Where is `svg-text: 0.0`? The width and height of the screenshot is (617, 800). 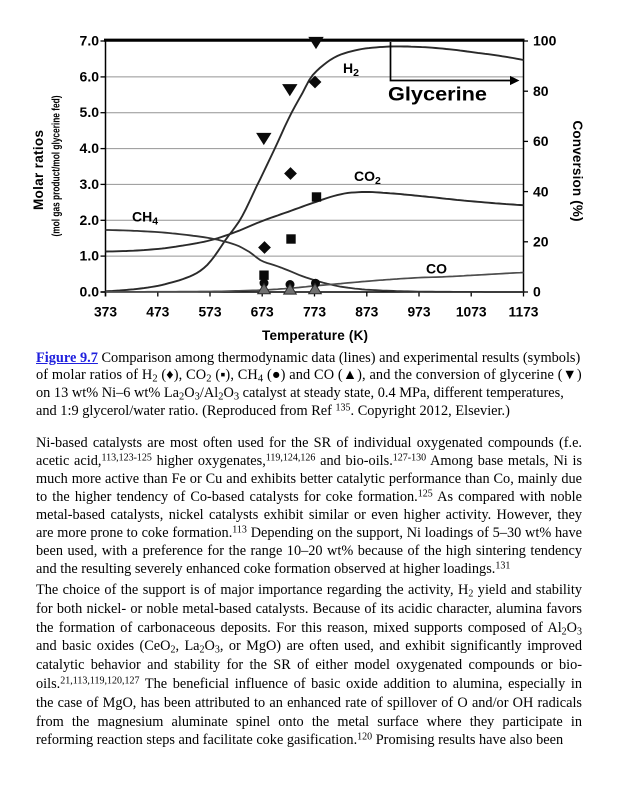
svg-text: 0.0 is located at coordinates (90, 292).